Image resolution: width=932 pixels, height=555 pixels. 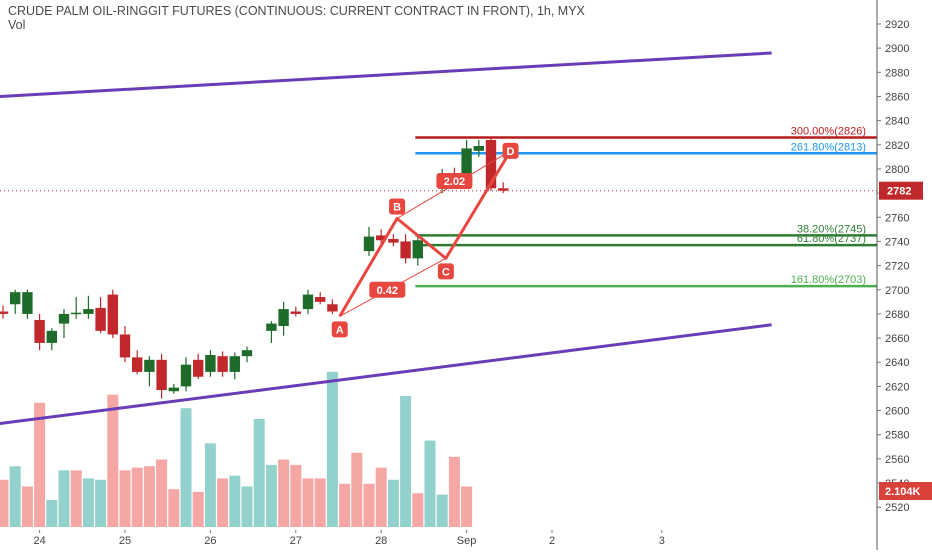 What do you see at coordinates (897, 122) in the screenshot?
I see `price-axis-label: 2840` at bounding box center [897, 122].